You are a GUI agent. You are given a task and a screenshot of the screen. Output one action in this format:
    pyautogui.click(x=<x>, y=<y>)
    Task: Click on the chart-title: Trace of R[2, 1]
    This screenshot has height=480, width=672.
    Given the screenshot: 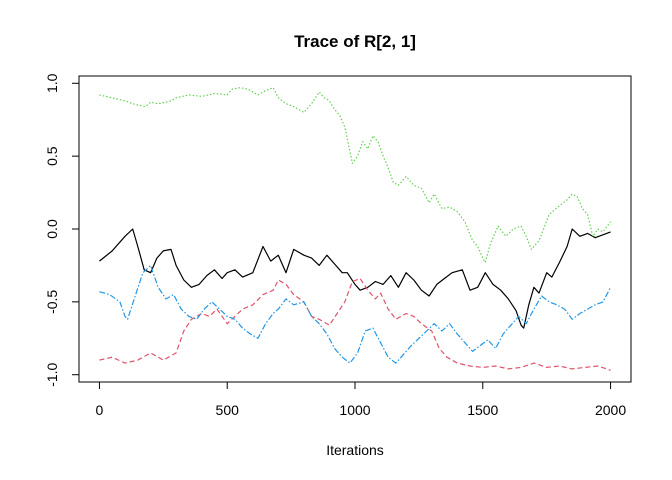 What is the action you would take?
    pyautogui.click(x=355, y=41)
    